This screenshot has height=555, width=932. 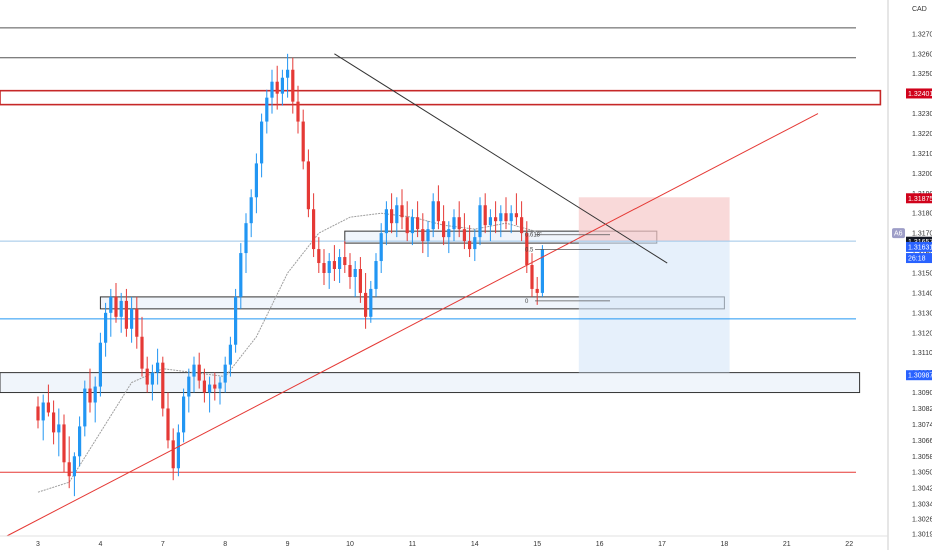 What do you see at coordinates (430, 383) in the screenshot?
I see `lower-support-zone` at bounding box center [430, 383].